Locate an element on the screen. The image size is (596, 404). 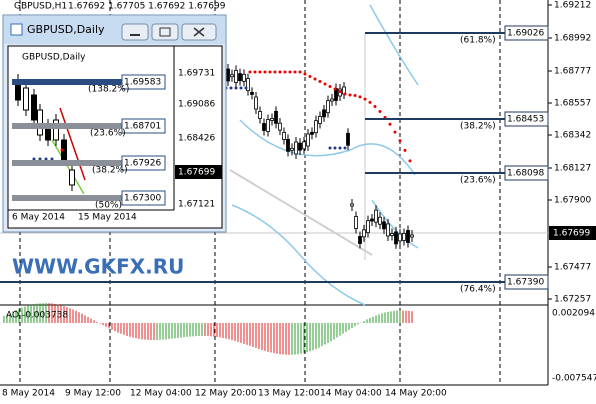
price-label: 1.68342 is located at coordinates (572, 136).